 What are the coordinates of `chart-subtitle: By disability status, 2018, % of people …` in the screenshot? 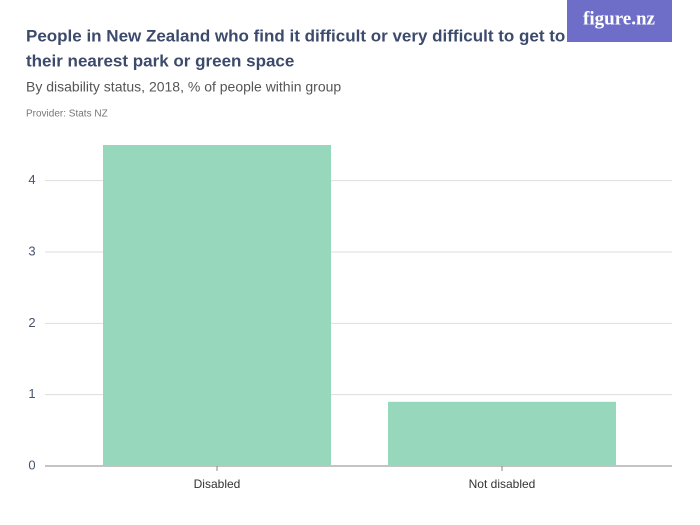 It's located at (183, 87).